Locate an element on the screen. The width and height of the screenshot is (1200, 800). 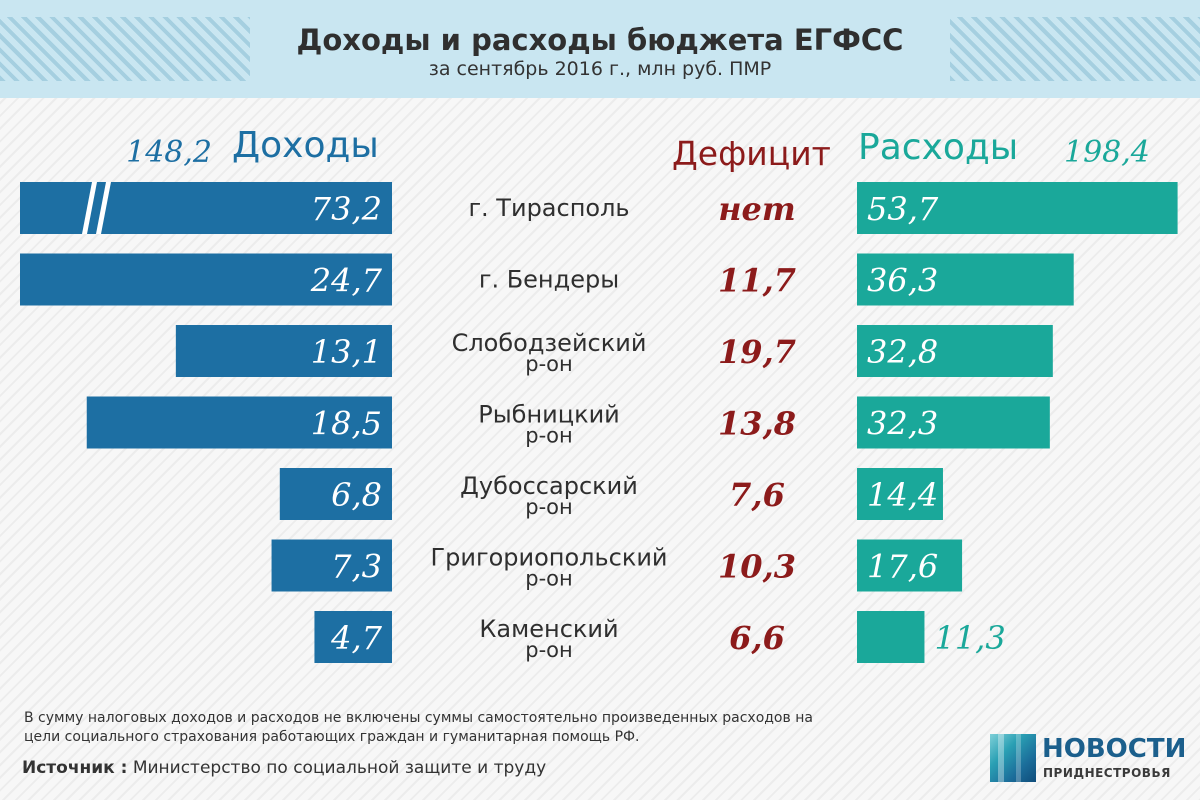
deficit-value-label: 13,8 is located at coordinates (757, 424).